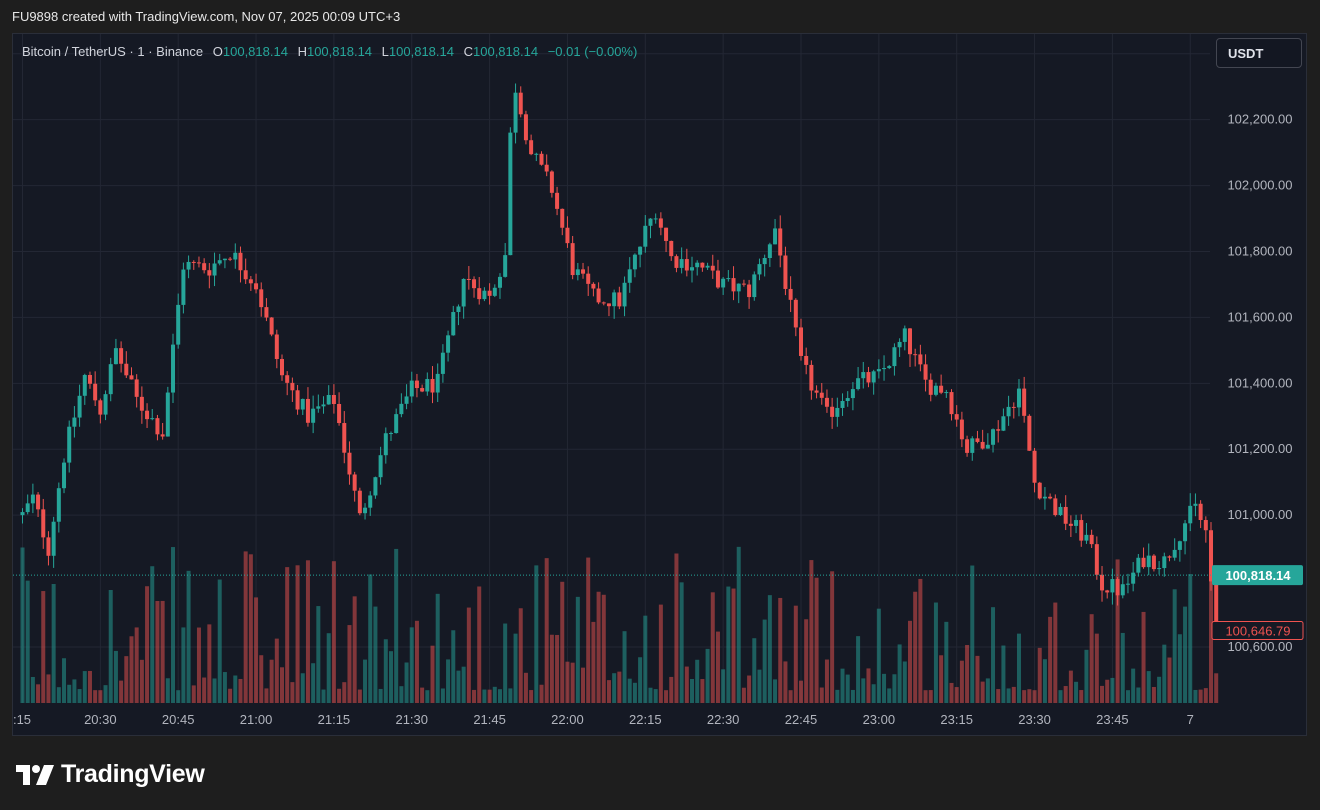 The image size is (1320, 810). What do you see at coordinates (1259, 646) in the screenshot?
I see `price-tick-label: 100,600.00` at bounding box center [1259, 646].